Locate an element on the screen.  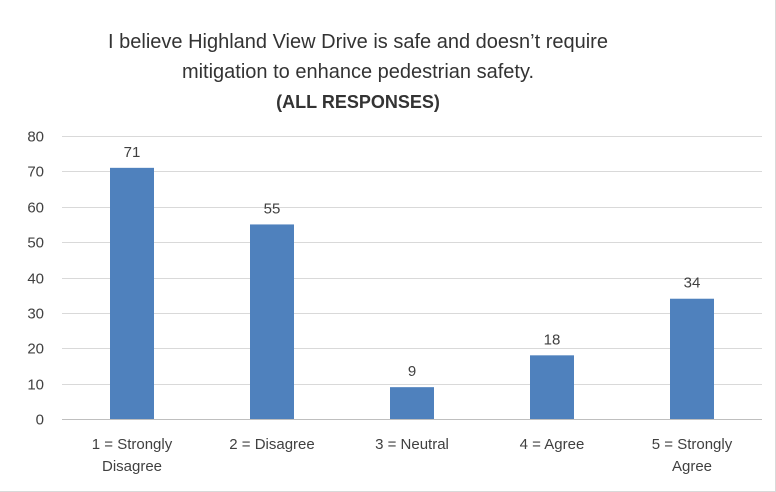
x-tick-label: 1 = Strongly is located at coordinates (132, 444).